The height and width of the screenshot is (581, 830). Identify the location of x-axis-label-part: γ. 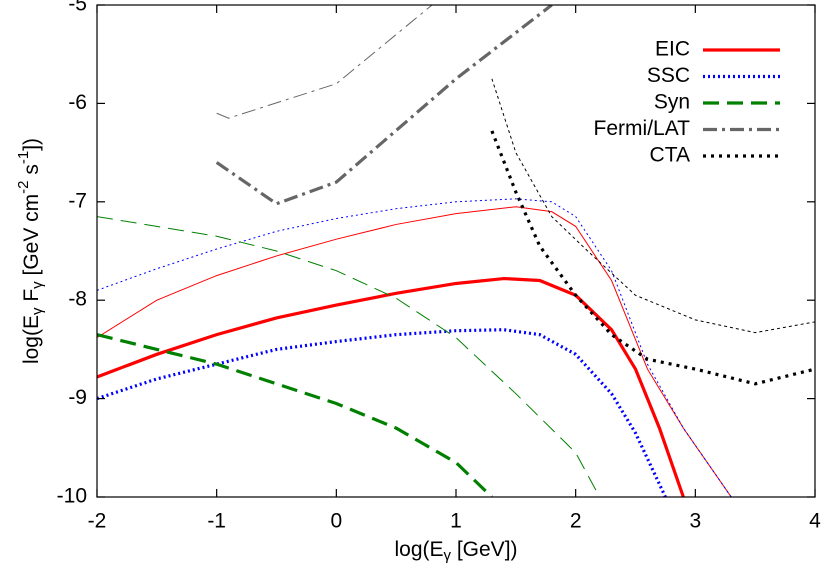
(448, 555).